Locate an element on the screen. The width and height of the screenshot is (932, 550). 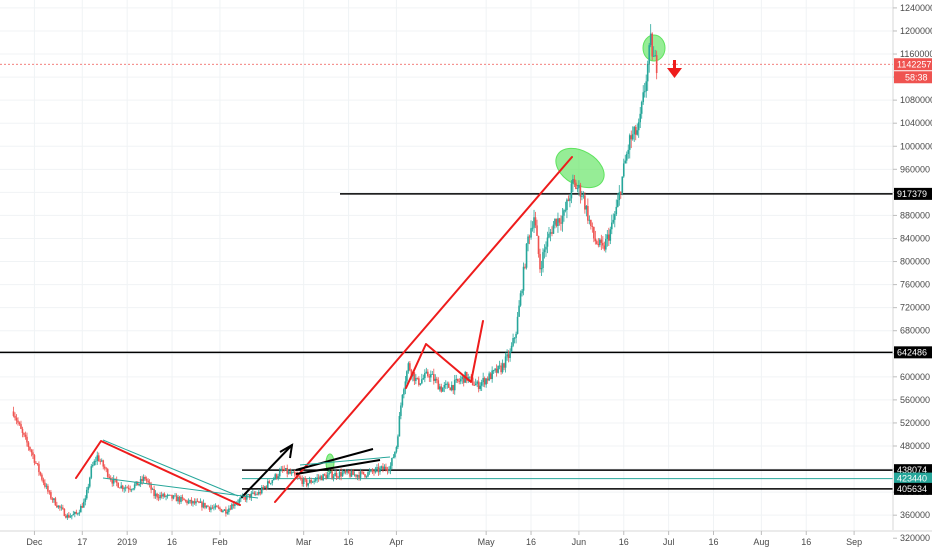
triangle-midline is located at coordinates (345, 461).